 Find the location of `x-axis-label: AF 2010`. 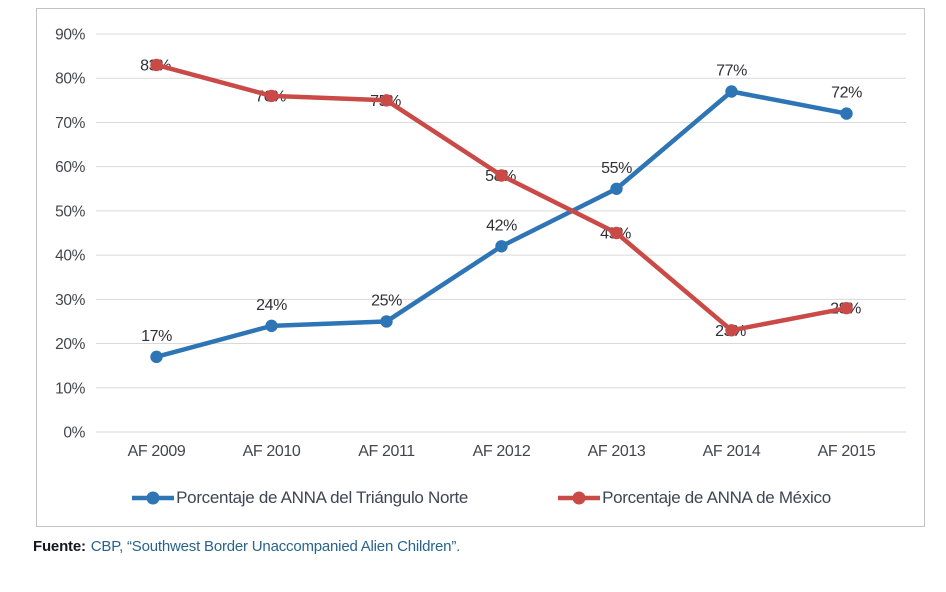

x-axis-label: AF 2010 is located at coordinates (272, 451).